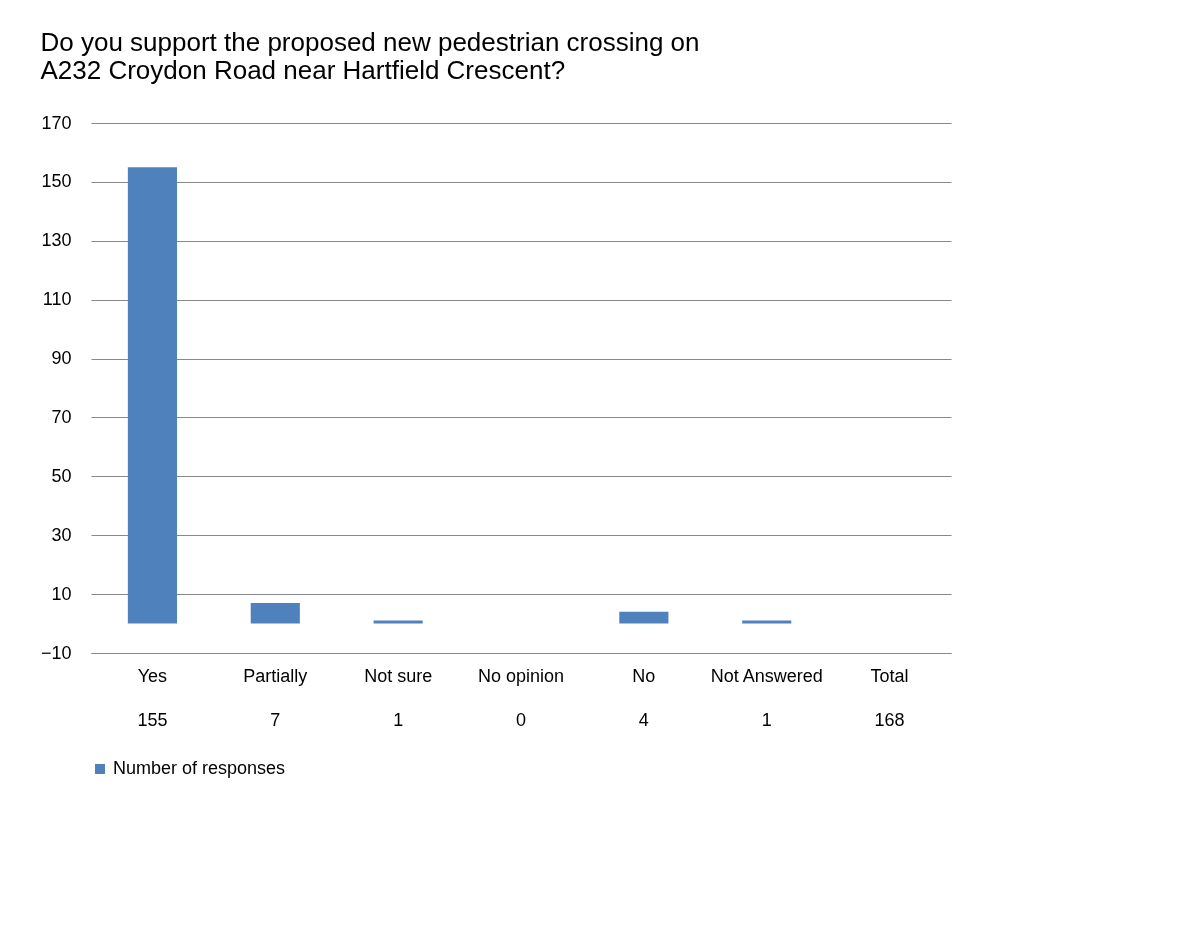 Image resolution: width=1198 pixels, height=947 pixels. What do you see at coordinates (152, 675) in the screenshot?
I see `x-tick-label: Yes` at bounding box center [152, 675].